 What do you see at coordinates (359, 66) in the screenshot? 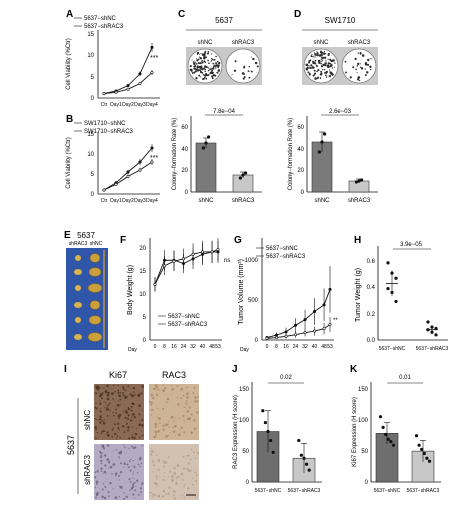
I see `colony-dish-d-shrac3` at bounding box center [359, 66].